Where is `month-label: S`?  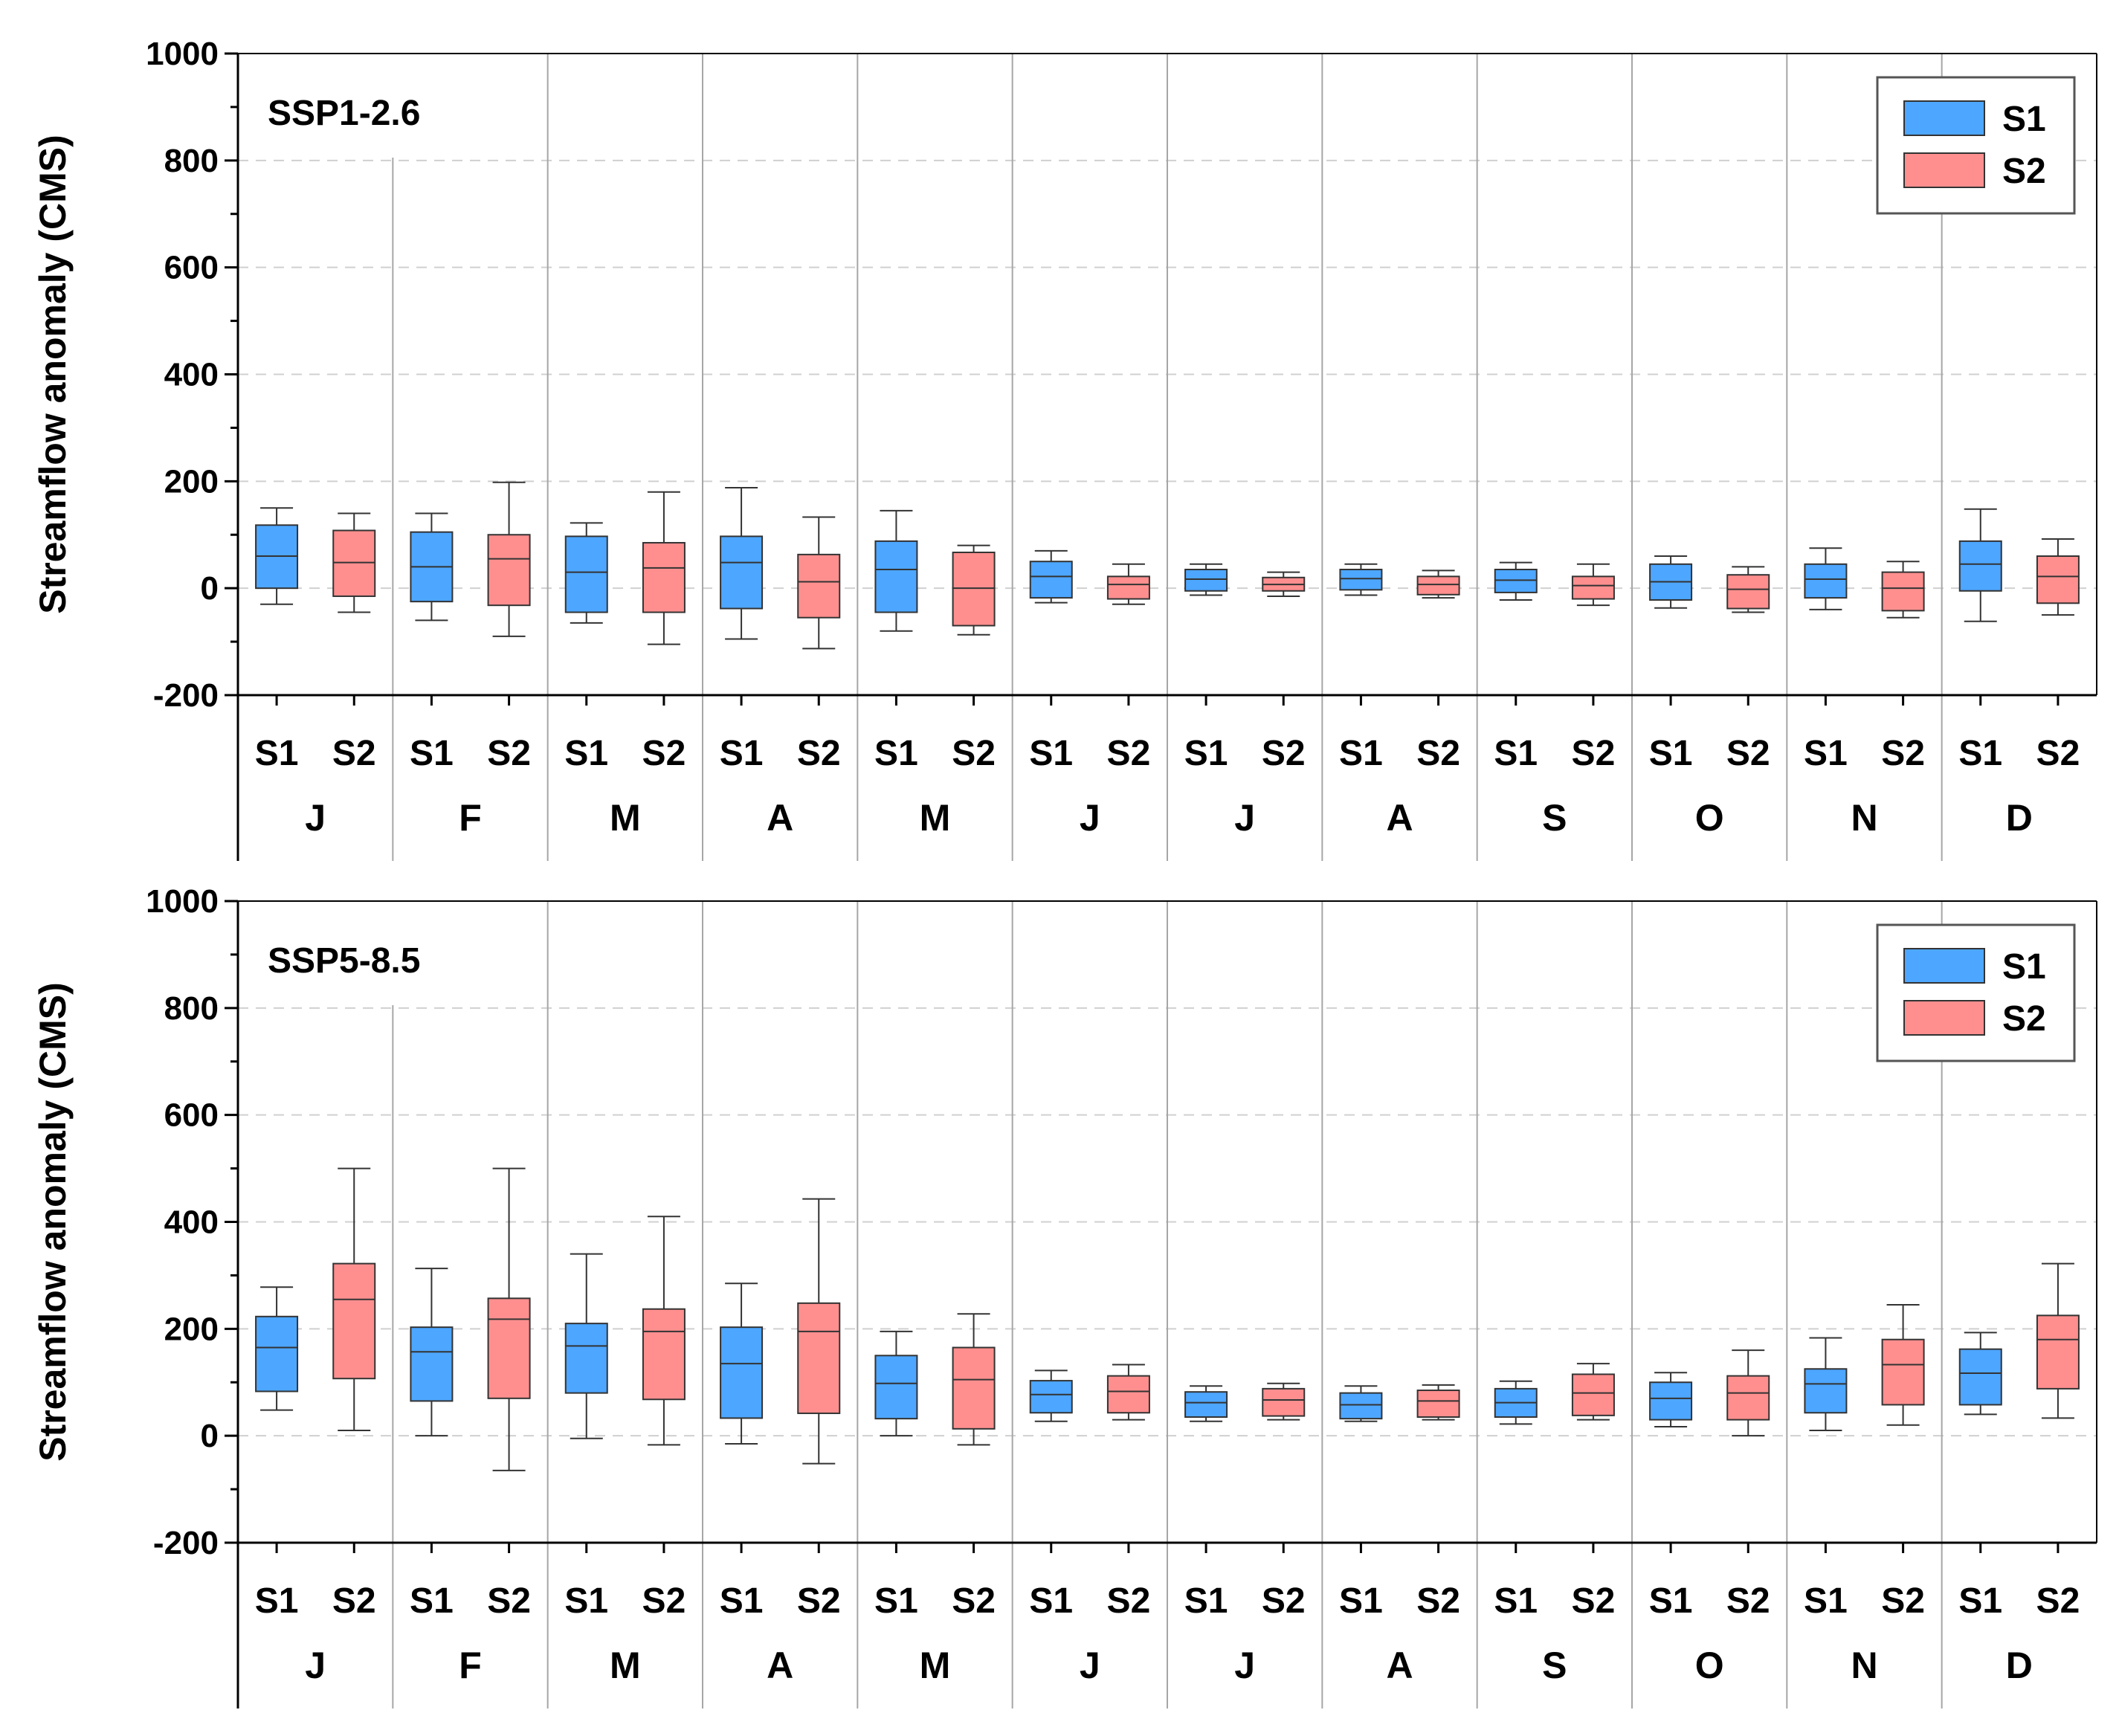 month-label: S is located at coordinates (1554, 1665).